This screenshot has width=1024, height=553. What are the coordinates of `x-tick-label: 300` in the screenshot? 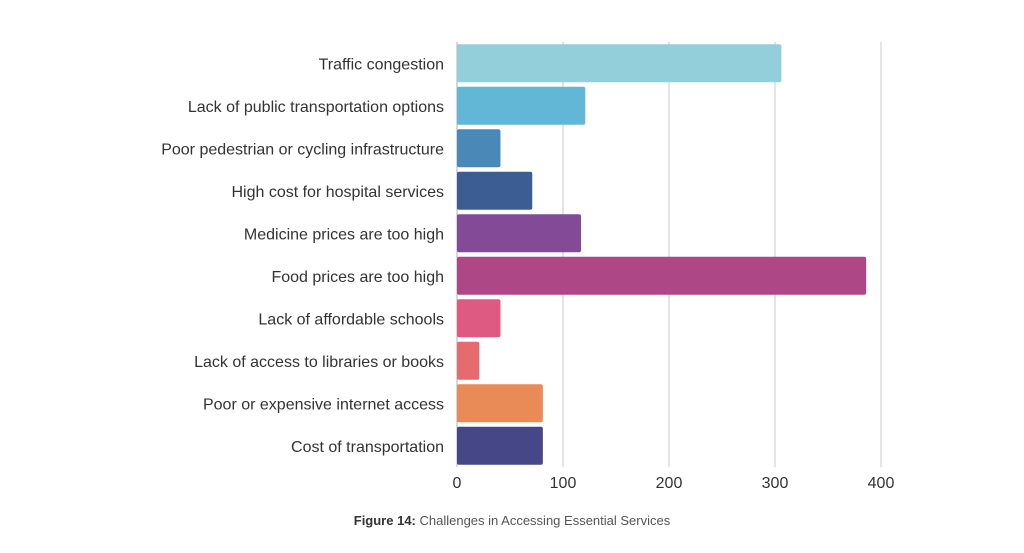 It's located at (775, 483).